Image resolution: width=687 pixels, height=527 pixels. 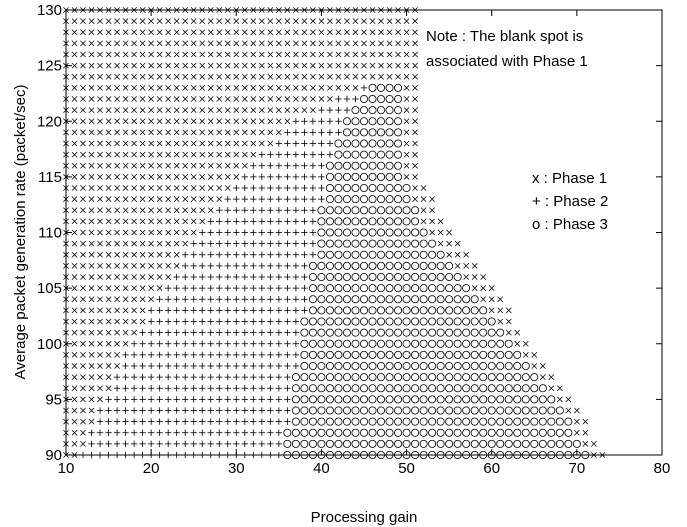 What do you see at coordinates (504, 36) in the screenshot?
I see `note-line-1: Note : The blank spot is` at bounding box center [504, 36].